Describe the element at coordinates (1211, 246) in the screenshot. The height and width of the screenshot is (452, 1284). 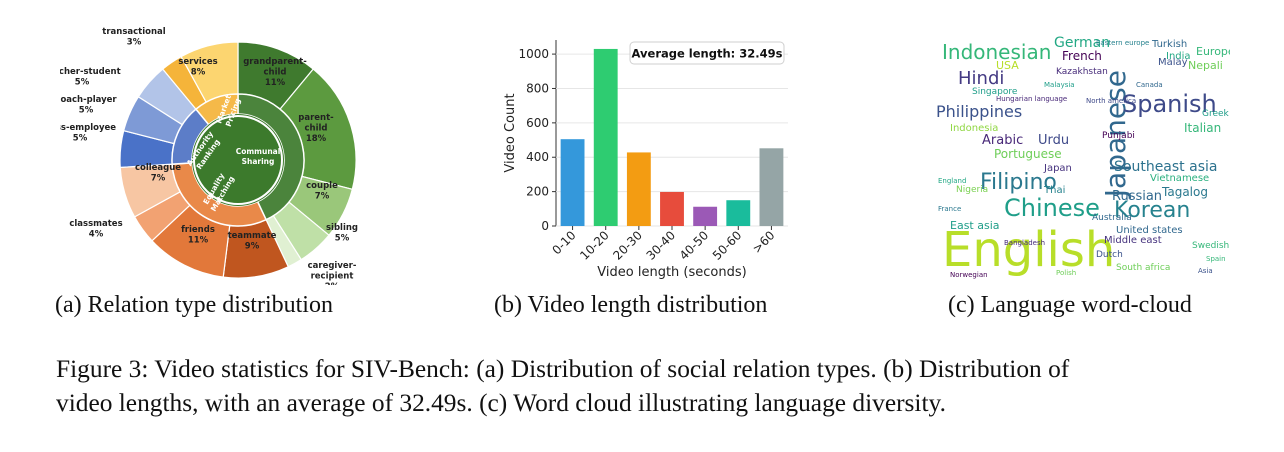
I see `word-swedish: Swedish` at that location.